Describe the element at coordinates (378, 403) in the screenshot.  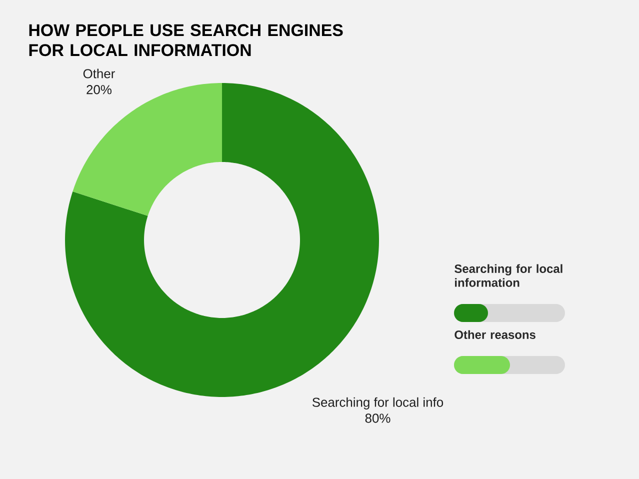
I see `slice-label: Searching for local info` at that location.